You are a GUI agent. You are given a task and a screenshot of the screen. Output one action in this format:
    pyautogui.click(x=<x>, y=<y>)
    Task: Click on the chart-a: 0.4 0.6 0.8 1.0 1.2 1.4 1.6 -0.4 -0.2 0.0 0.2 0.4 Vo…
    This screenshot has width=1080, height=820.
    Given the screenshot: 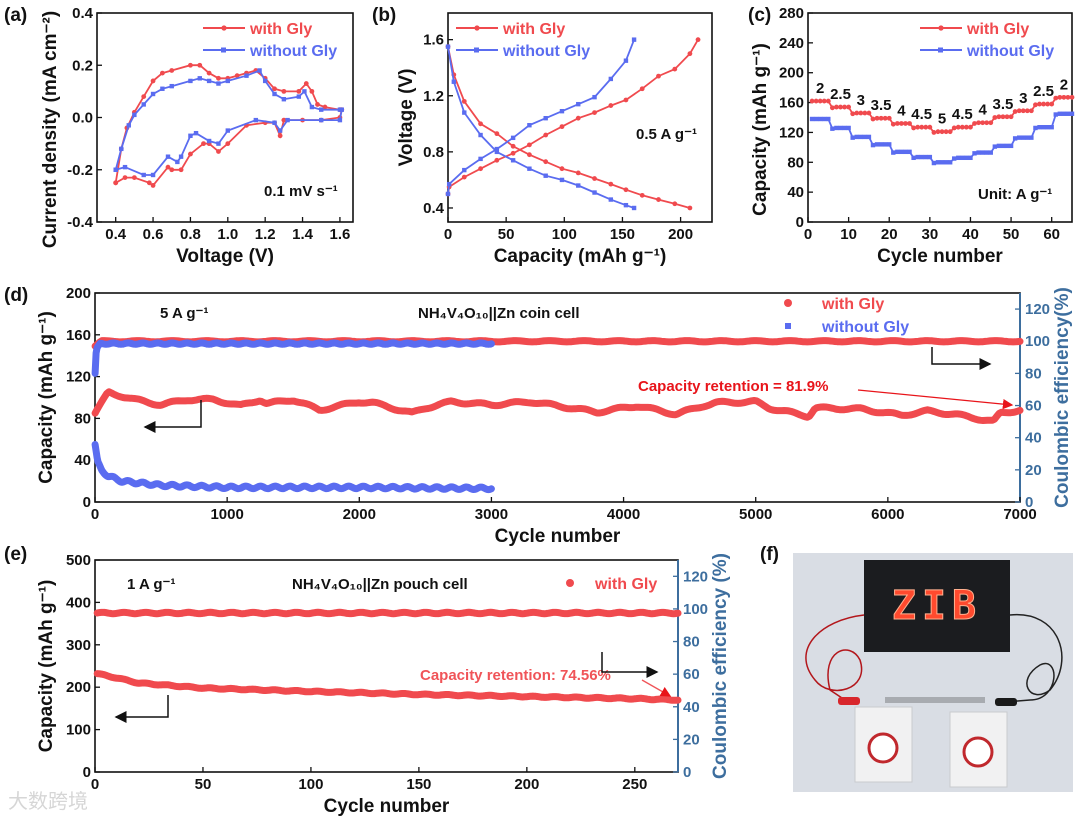 What is the action you would take?
    pyautogui.click(x=197, y=136)
    